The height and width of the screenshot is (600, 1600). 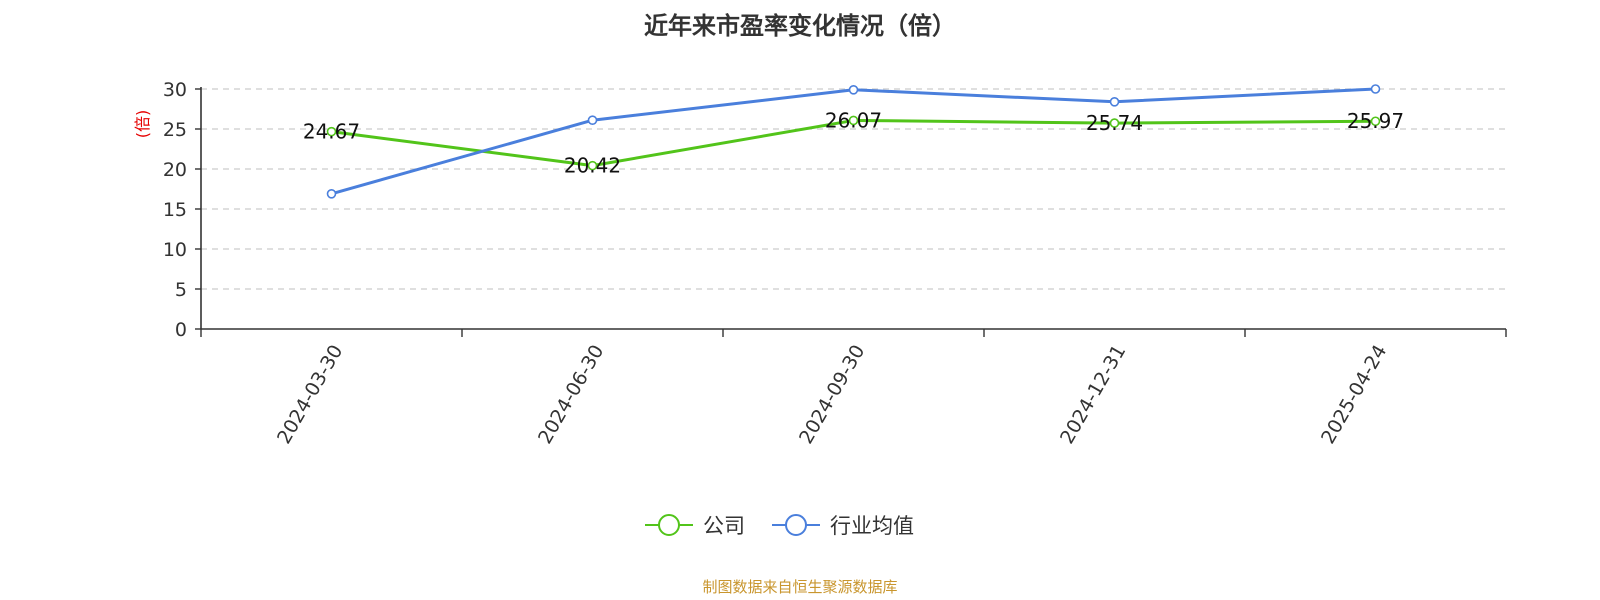 What do you see at coordinates (1093, 394) in the screenshot?
I see `x-tick-label: 2024-12-31` at bounding box center [1093, 394].